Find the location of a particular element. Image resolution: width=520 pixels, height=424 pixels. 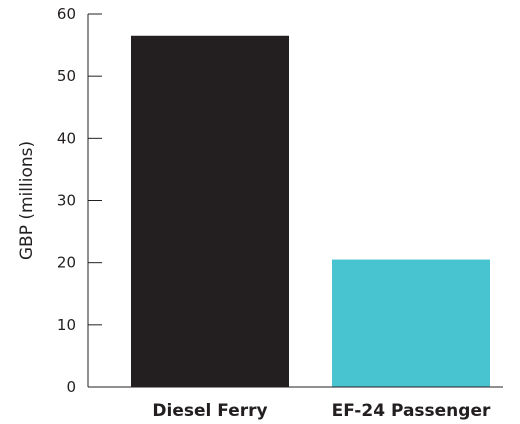

y-tick-label: 30 is located at coordinates (66, 201).